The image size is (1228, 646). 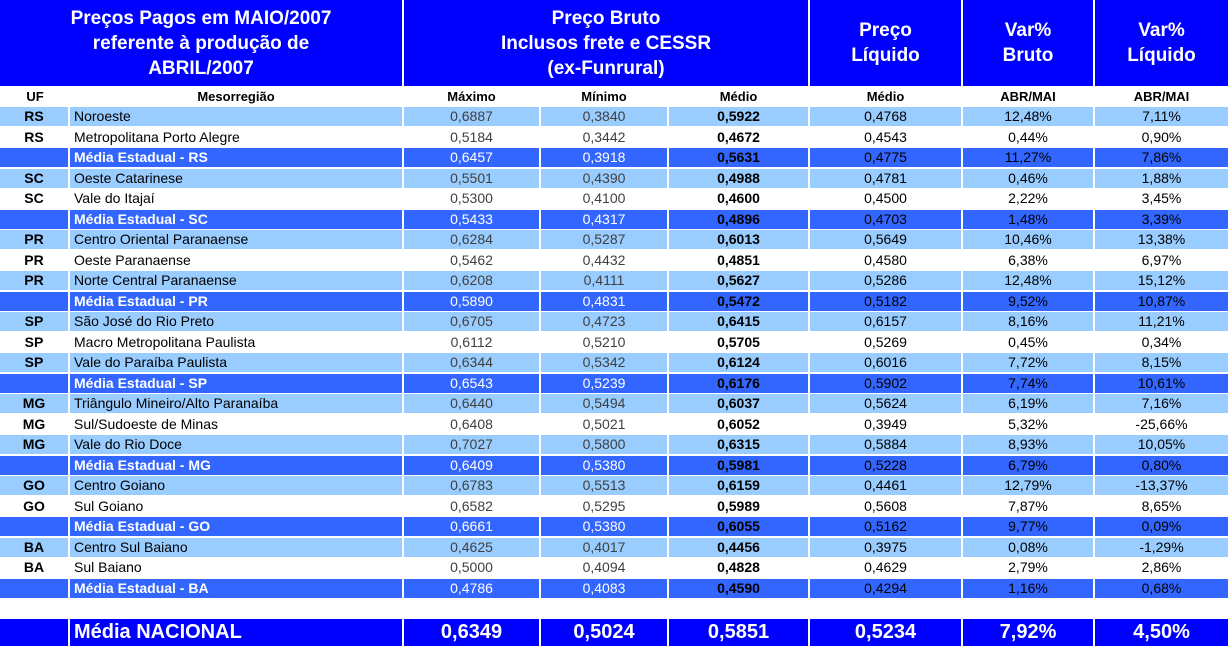 What do you see at coordinates (1028, 632) in the screenshot?
I see `national-vb: 7,92%` at bounding box center [1028, 632].